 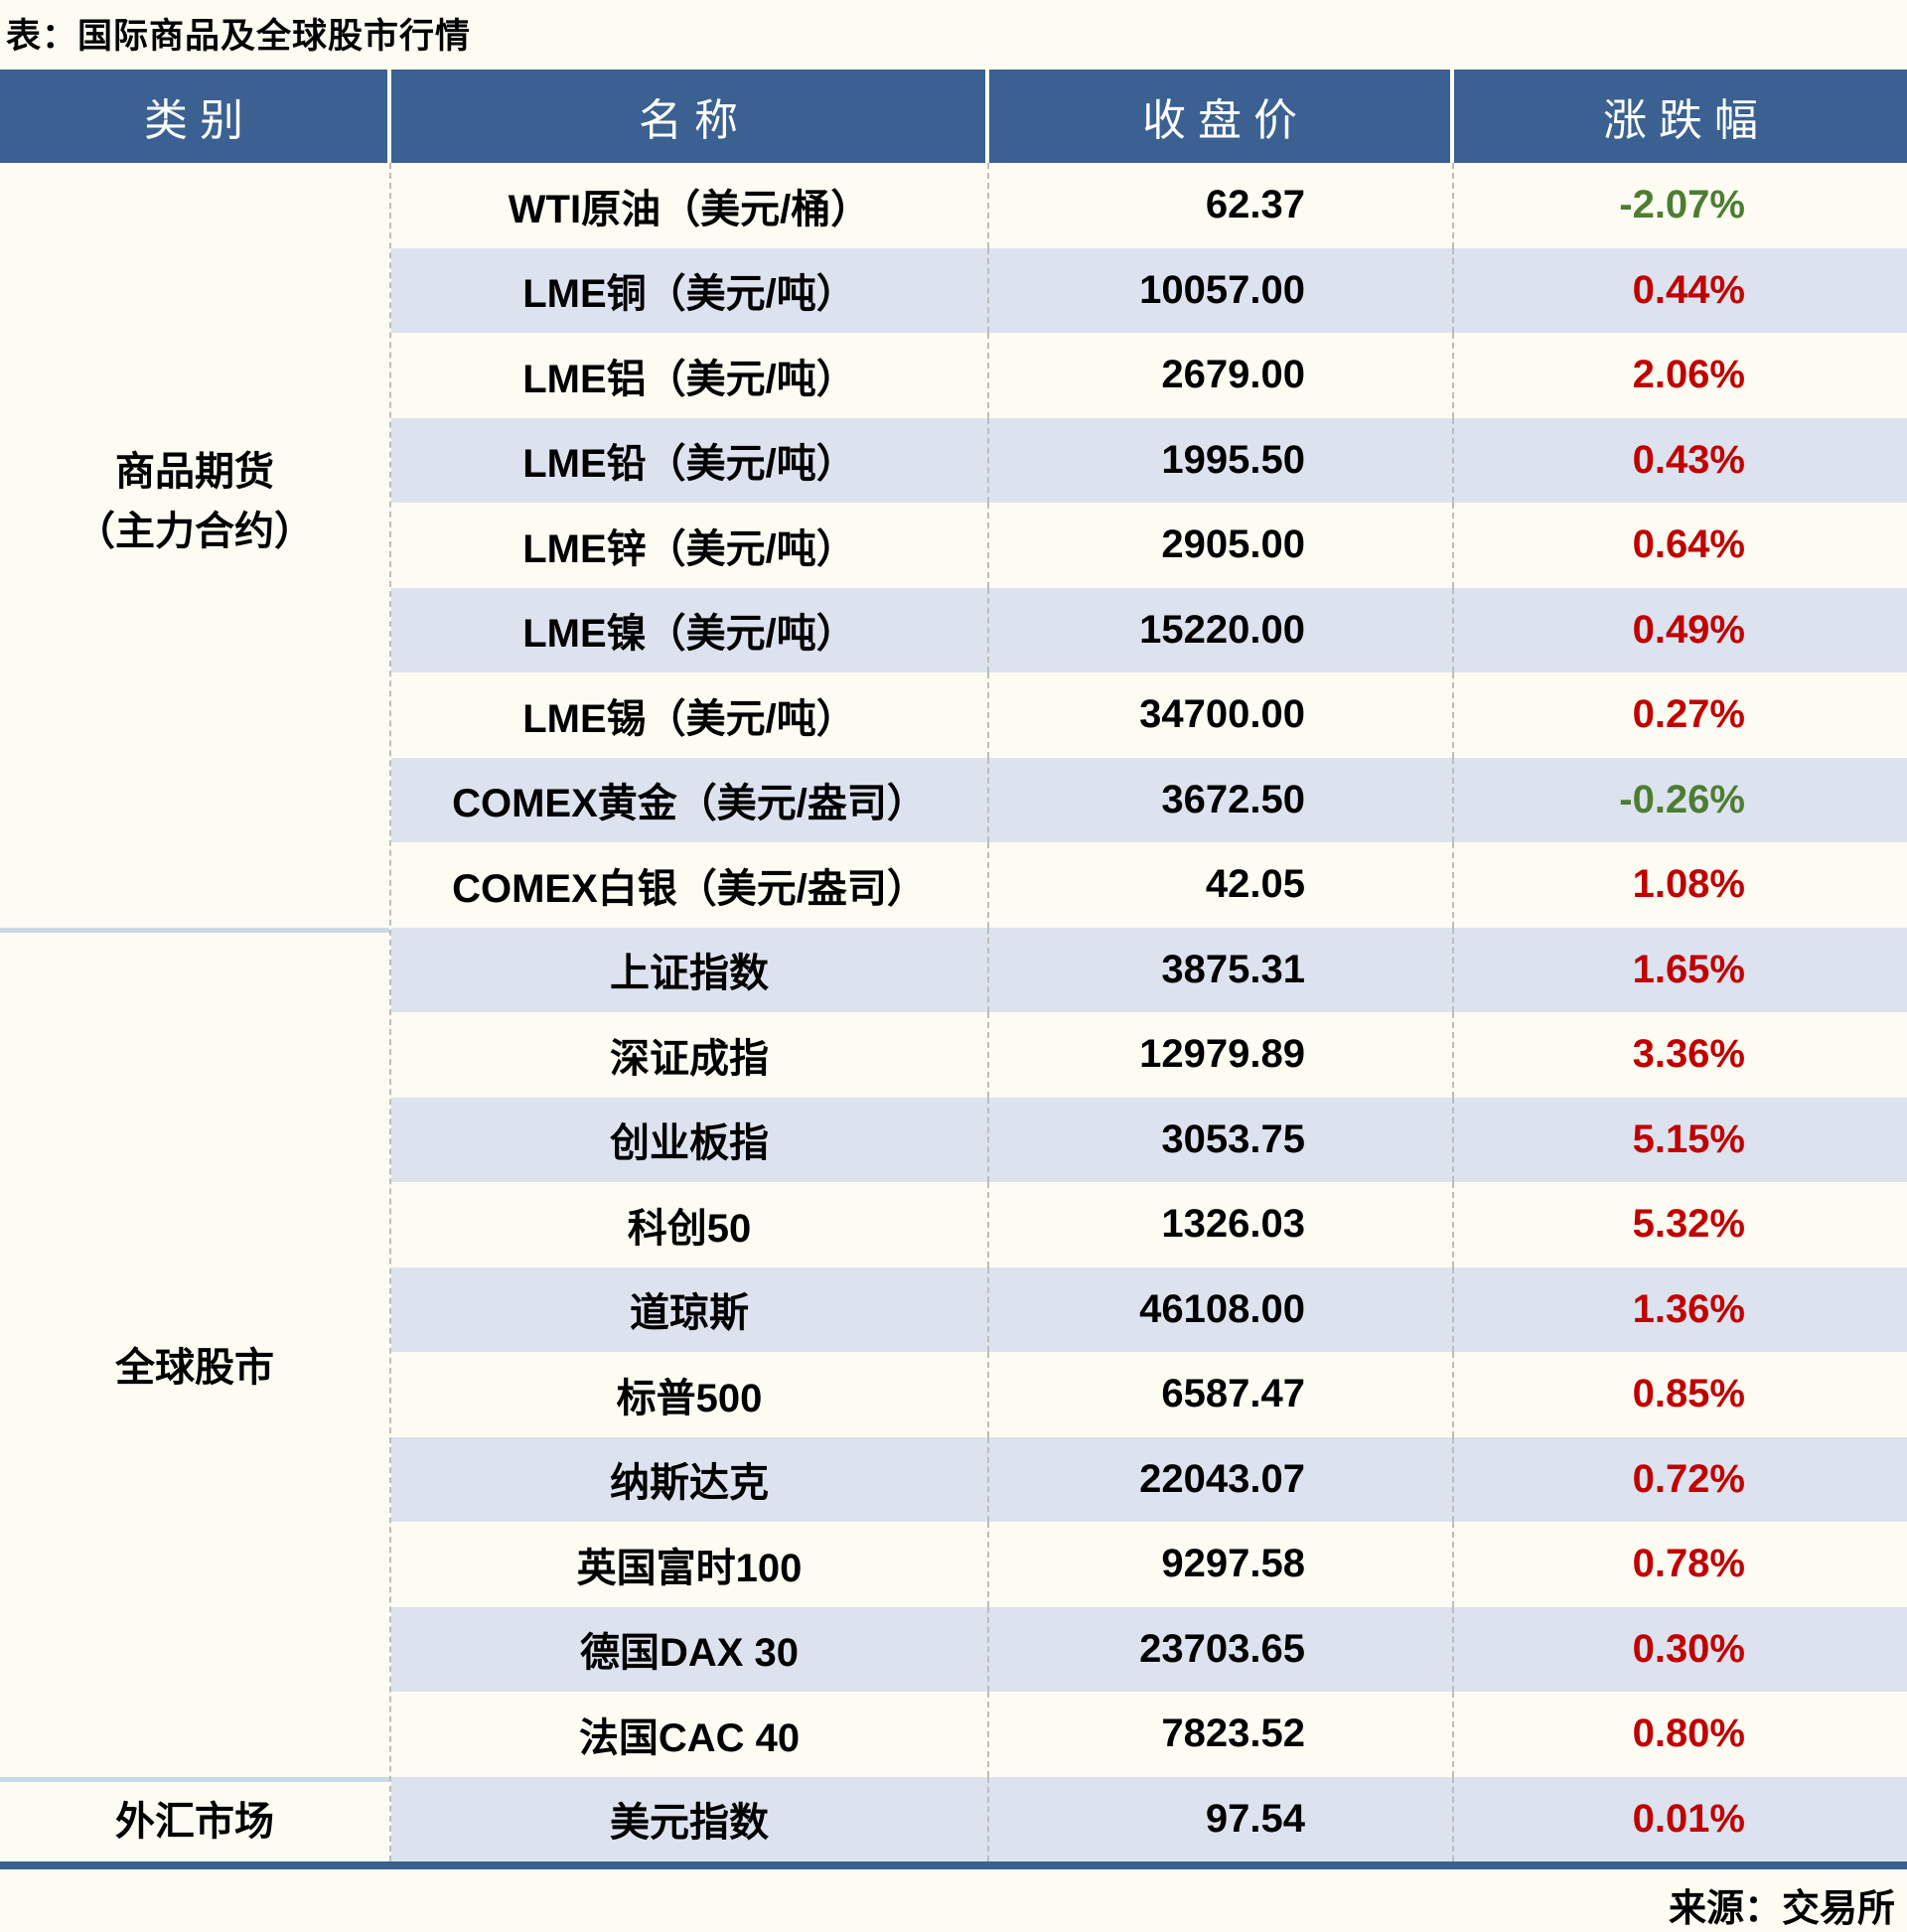 What do you see at coordinates (690, 205) in the screenshot?
I see `instrument-name: WTI原油（美元/桶）` at bounding box center [690, 205].